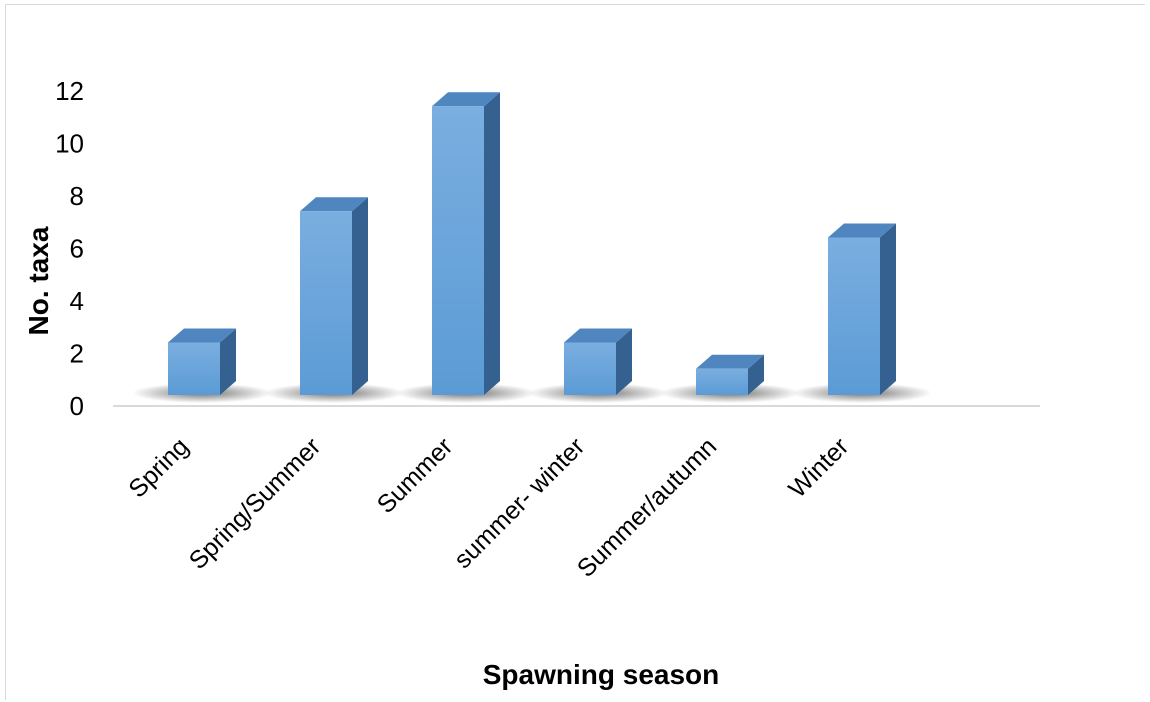 Image resolution: width=1150 pixels, height=702 pixels. I want to click on y-tick-label: 12, so click(69, 91).